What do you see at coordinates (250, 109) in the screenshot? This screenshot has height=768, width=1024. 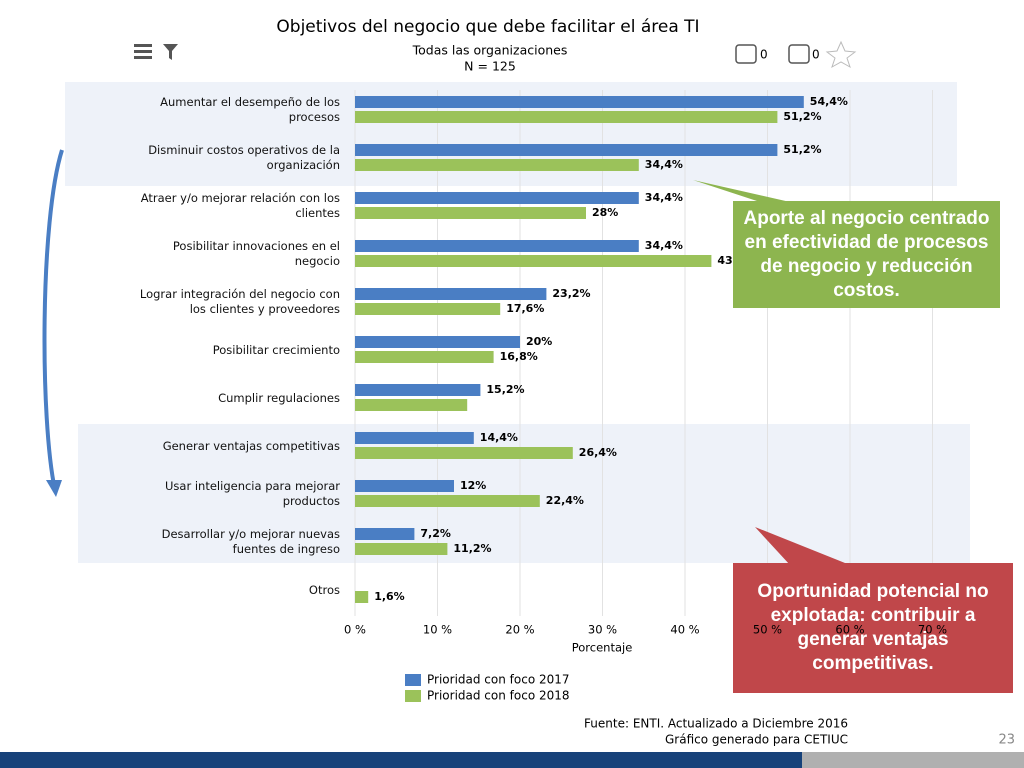 I see `y-tick-label: Aumentar el desempeño de los procesos` at bounding box center [250, 109].